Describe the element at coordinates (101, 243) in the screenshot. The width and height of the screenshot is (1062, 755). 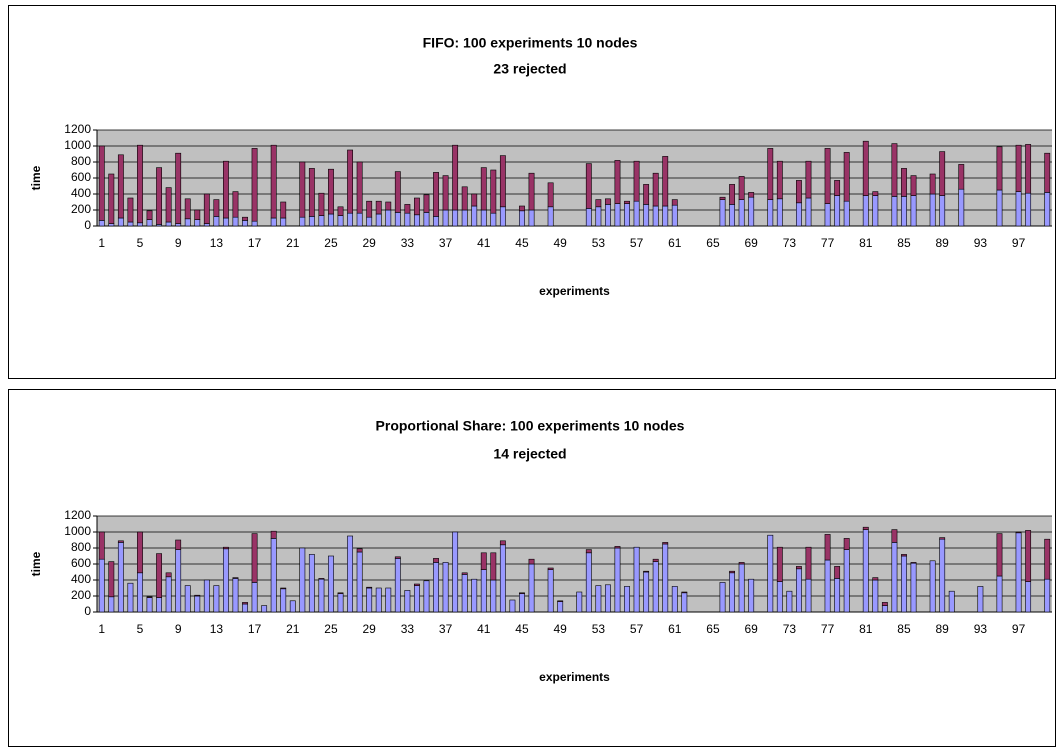
I see `x-tick-label: 1` at that location.